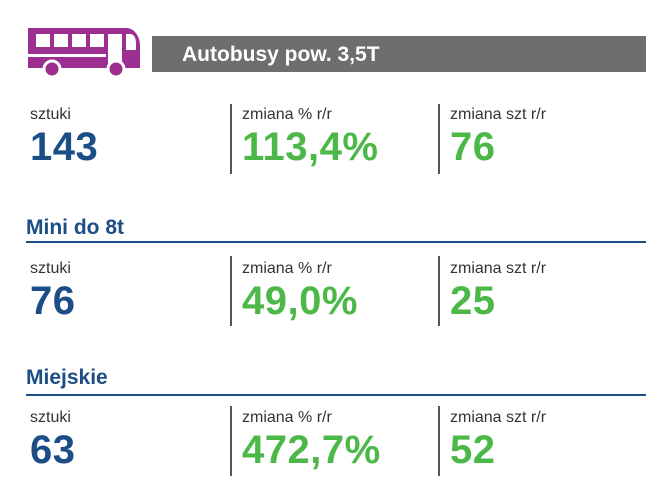 The width and height of the screenshot is (660, 480). Describe the element at coordinates (53, 450) in the screenshot. I see `stat-value: 63` at that location.